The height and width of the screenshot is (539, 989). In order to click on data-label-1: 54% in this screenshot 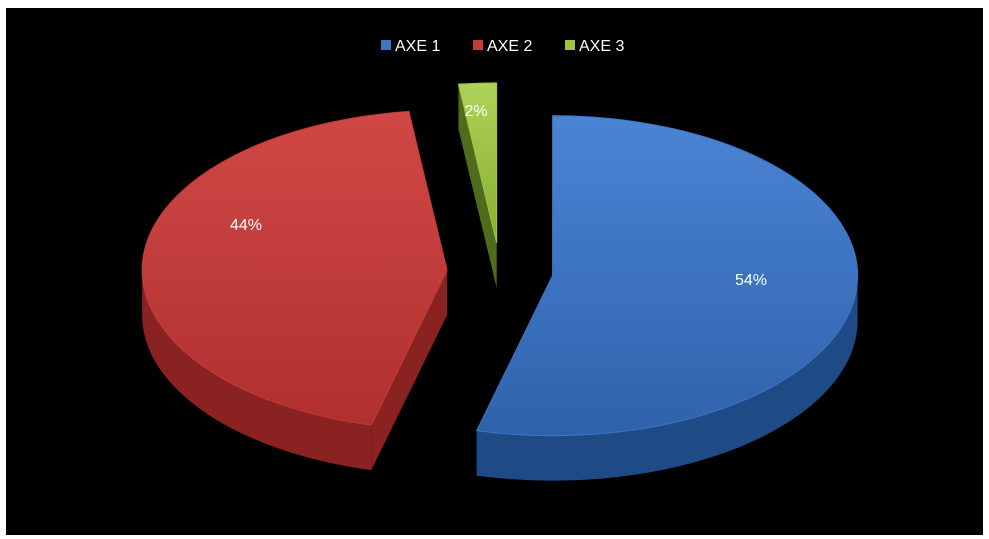, I will do `click(751, 280)`.